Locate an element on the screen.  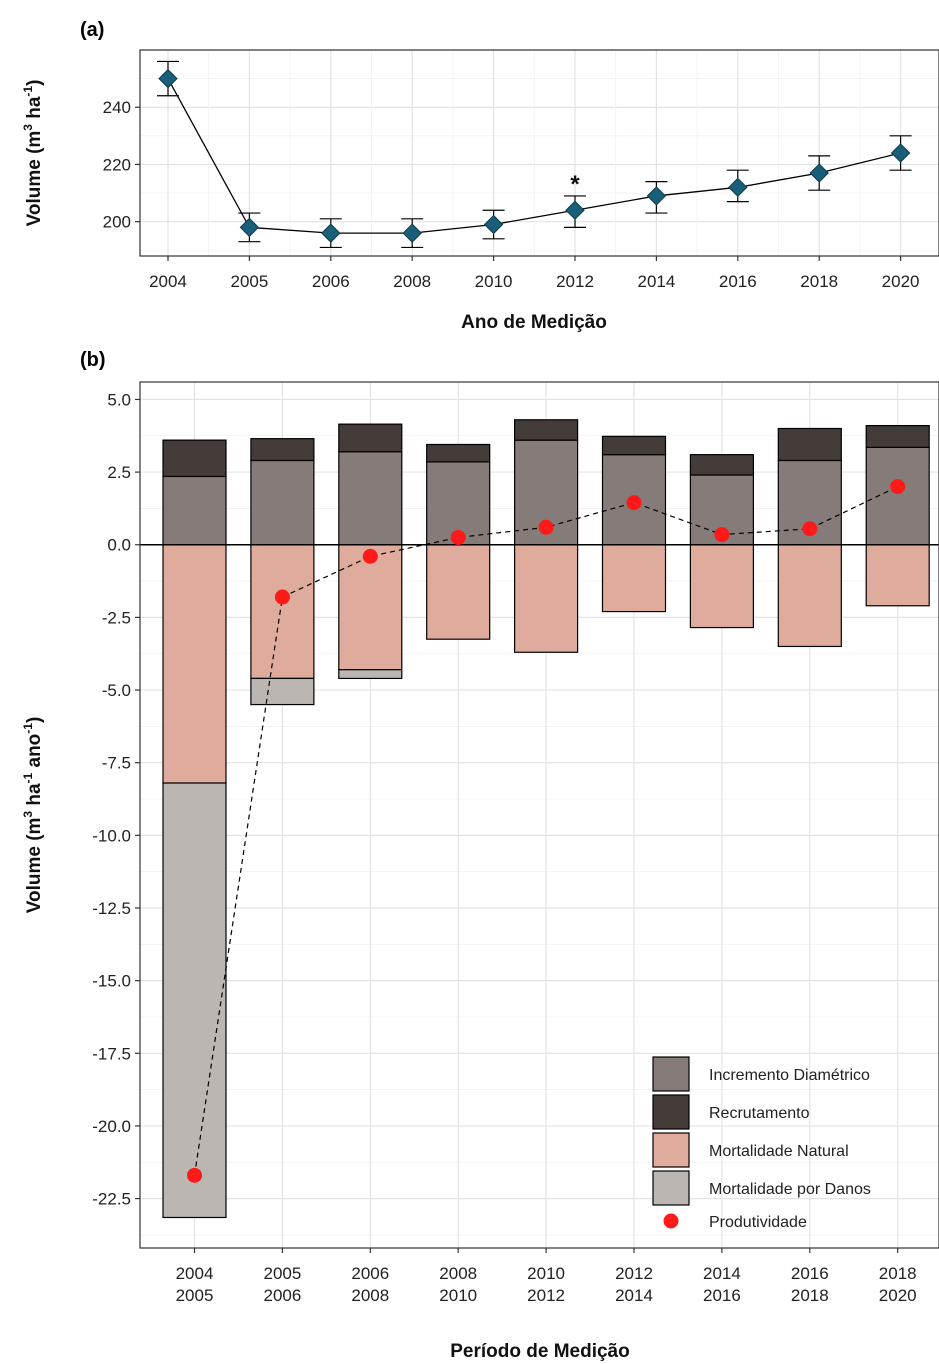
panel-a-x-tick-label: 2012 is located at coordinates (575, 281).